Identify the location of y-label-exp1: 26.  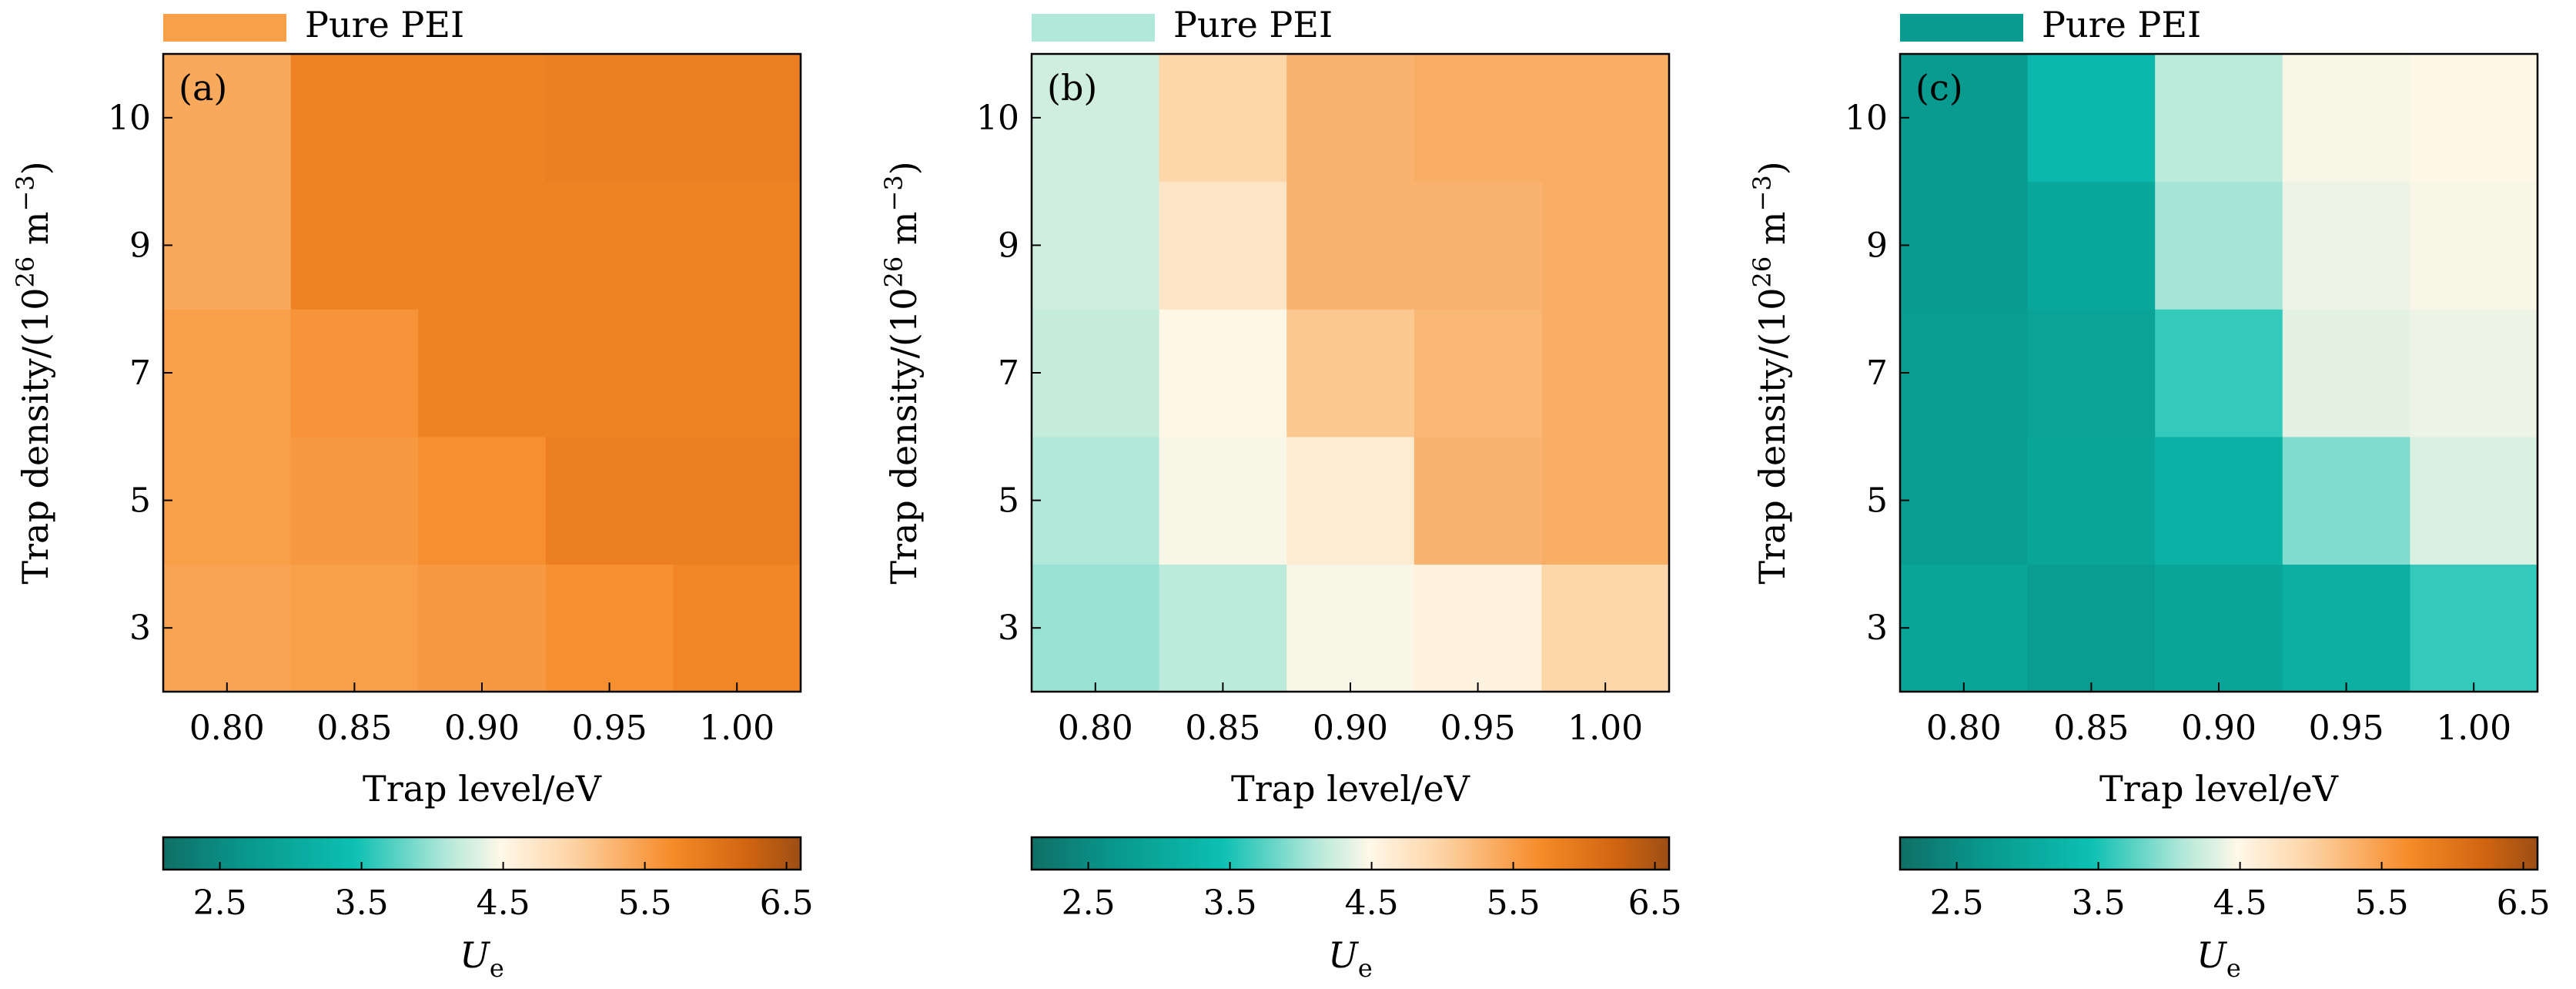
(1763, 272).